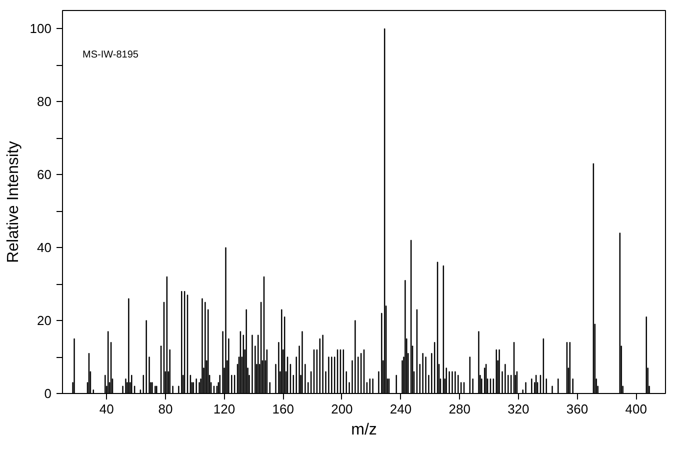 The height and width of the screenshot is (455, 676). I want to click on x-tick-label: 240, so click(401, 409).